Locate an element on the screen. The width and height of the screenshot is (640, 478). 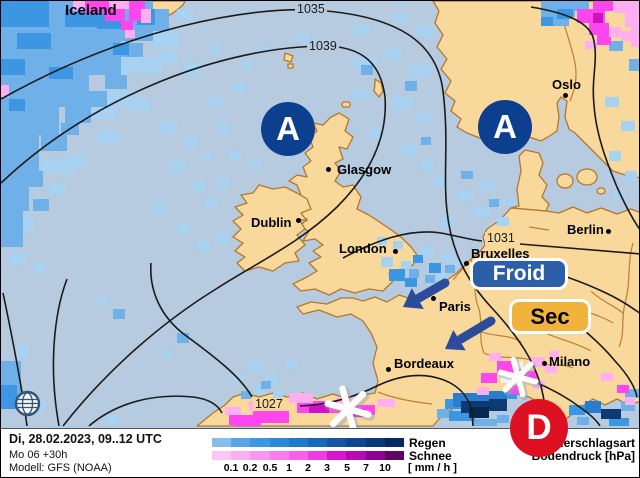
low-pressure-symbol: D is located at coordinates (539, 428).